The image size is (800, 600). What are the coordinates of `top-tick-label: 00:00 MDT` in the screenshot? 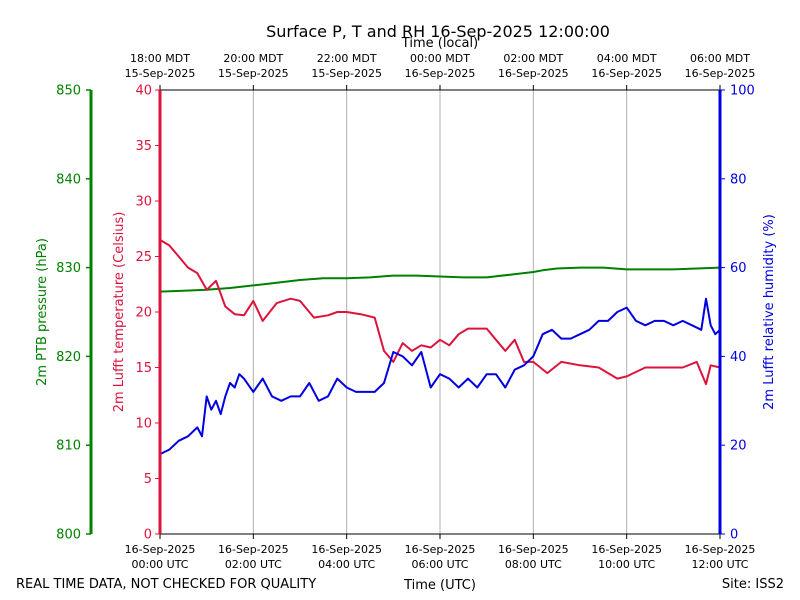 It's located at (440, 58).